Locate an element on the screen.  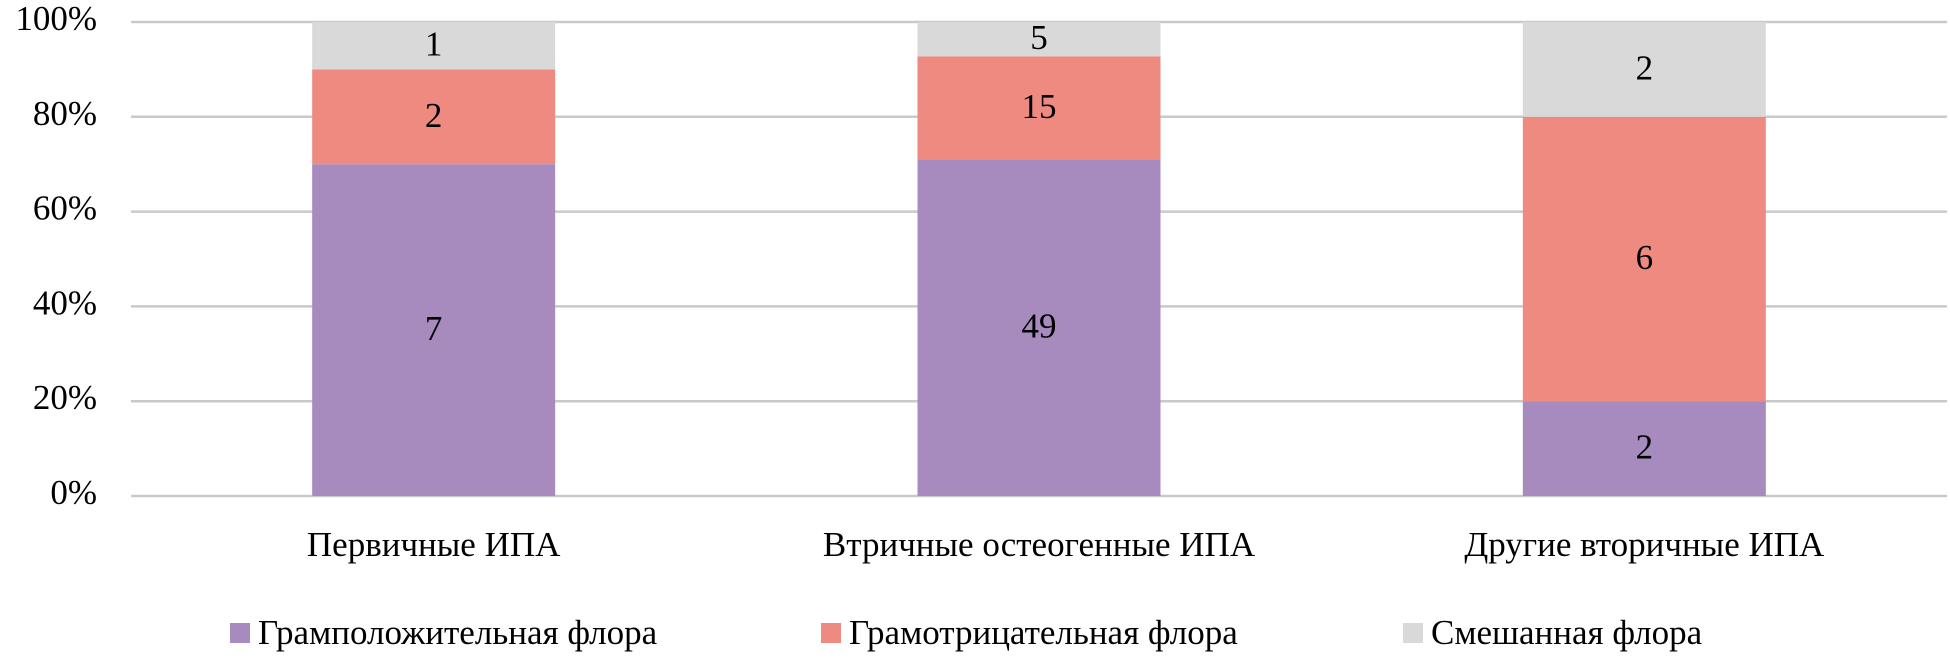
data-label: 1 is located at coordinates (434, 44).